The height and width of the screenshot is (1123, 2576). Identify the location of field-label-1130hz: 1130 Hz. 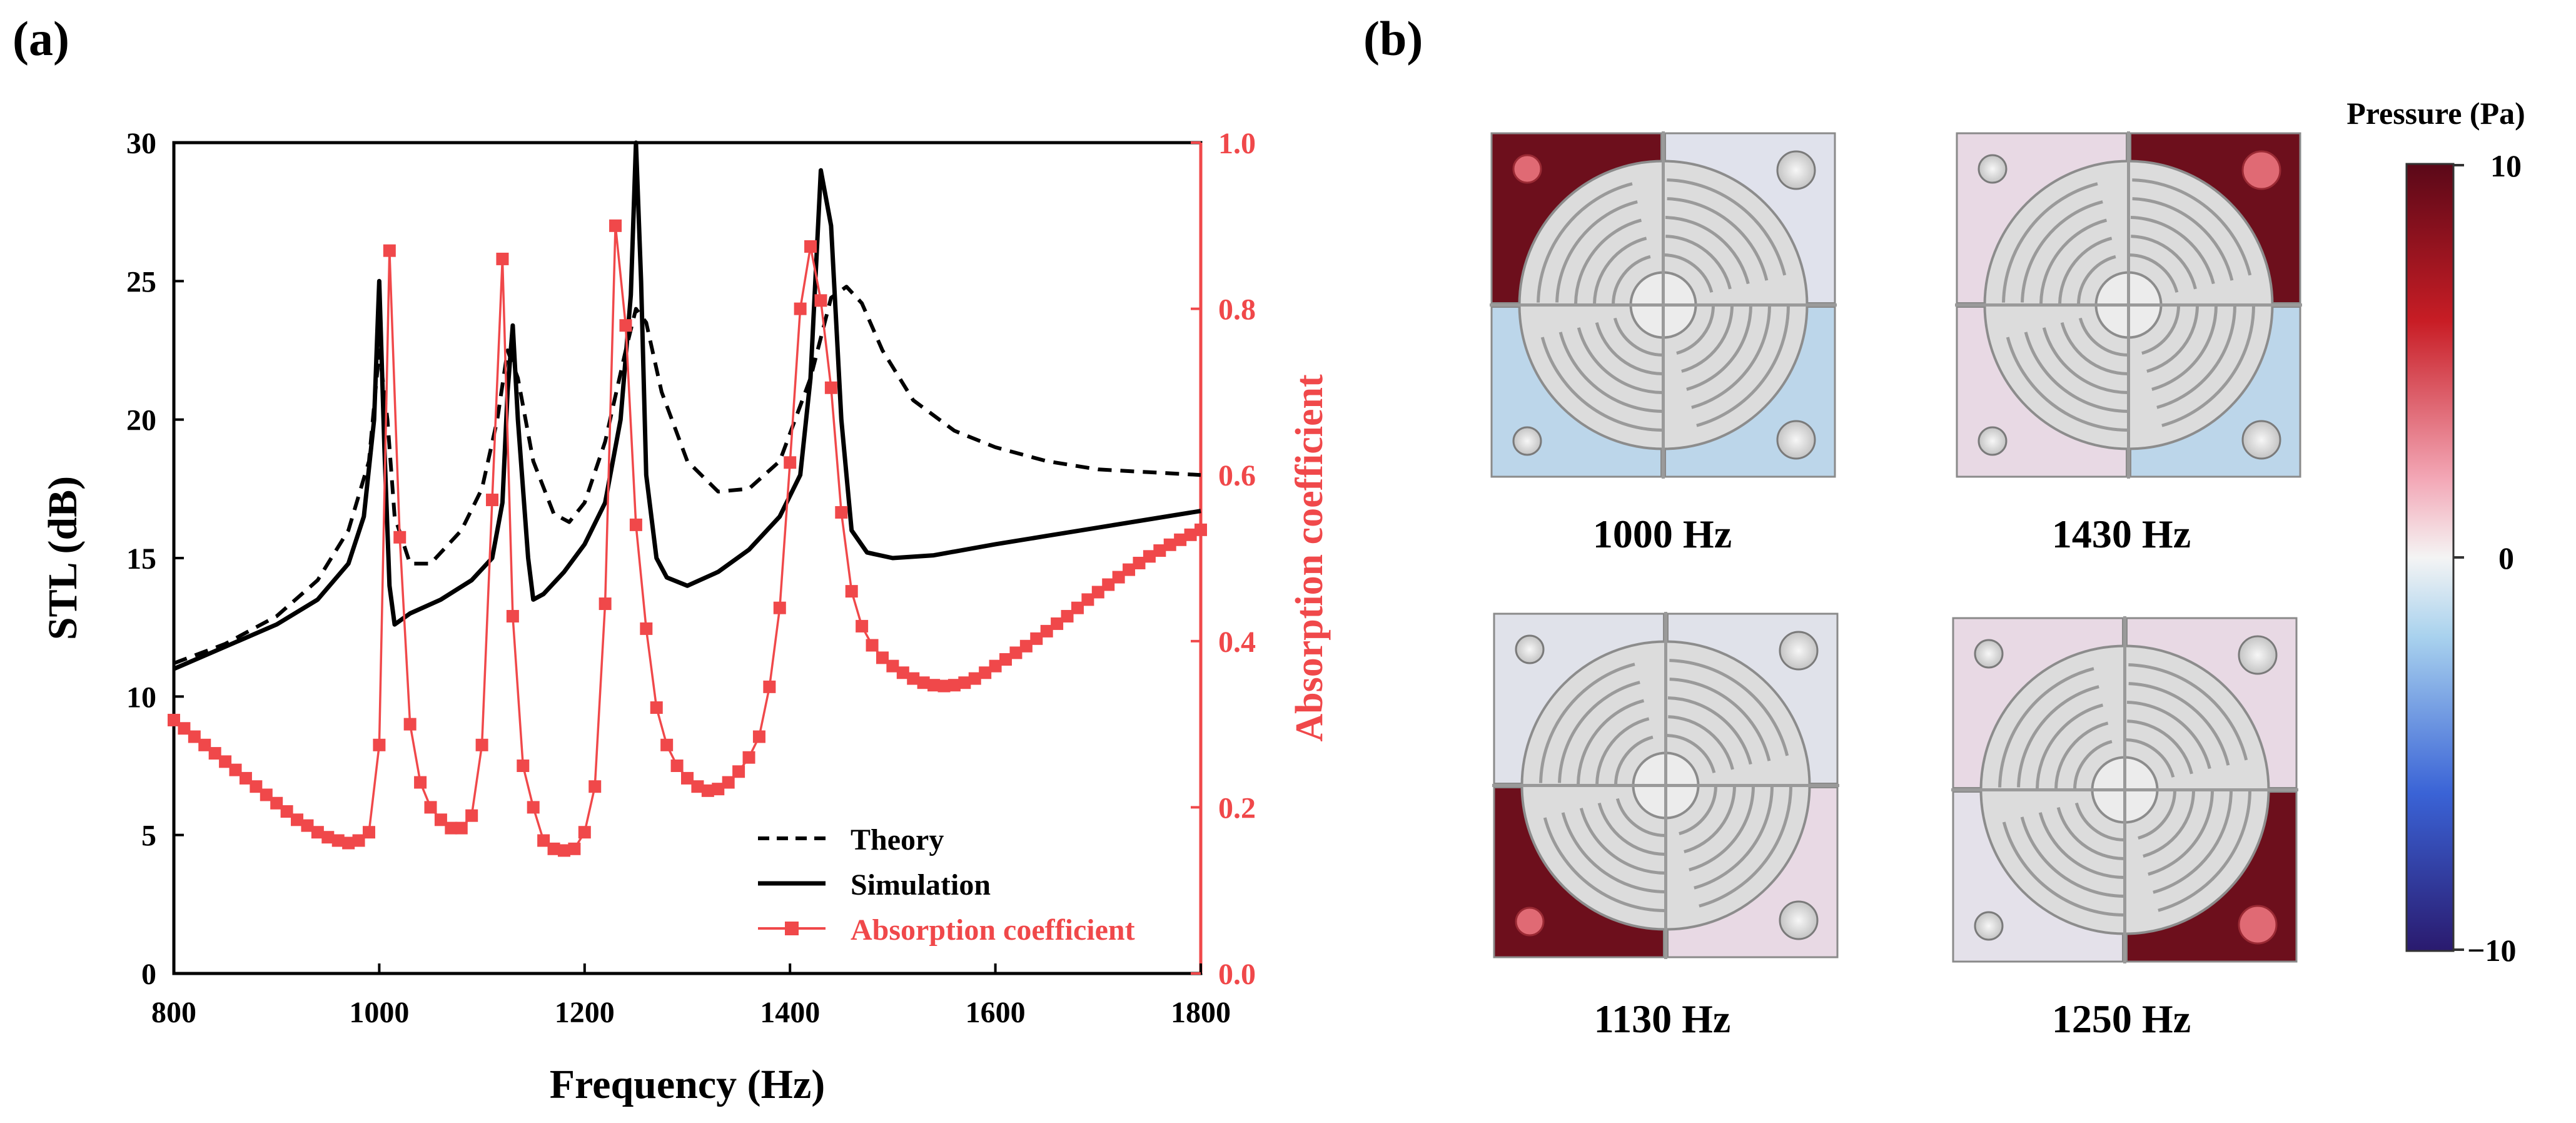
(1663, 1019).